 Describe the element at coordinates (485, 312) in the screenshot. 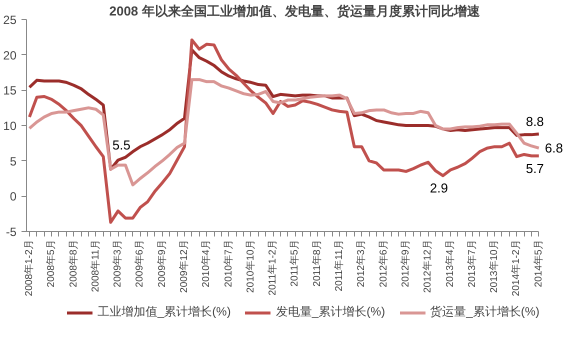

I see `legend-label: 货运量_累计增长(%)` at that location.